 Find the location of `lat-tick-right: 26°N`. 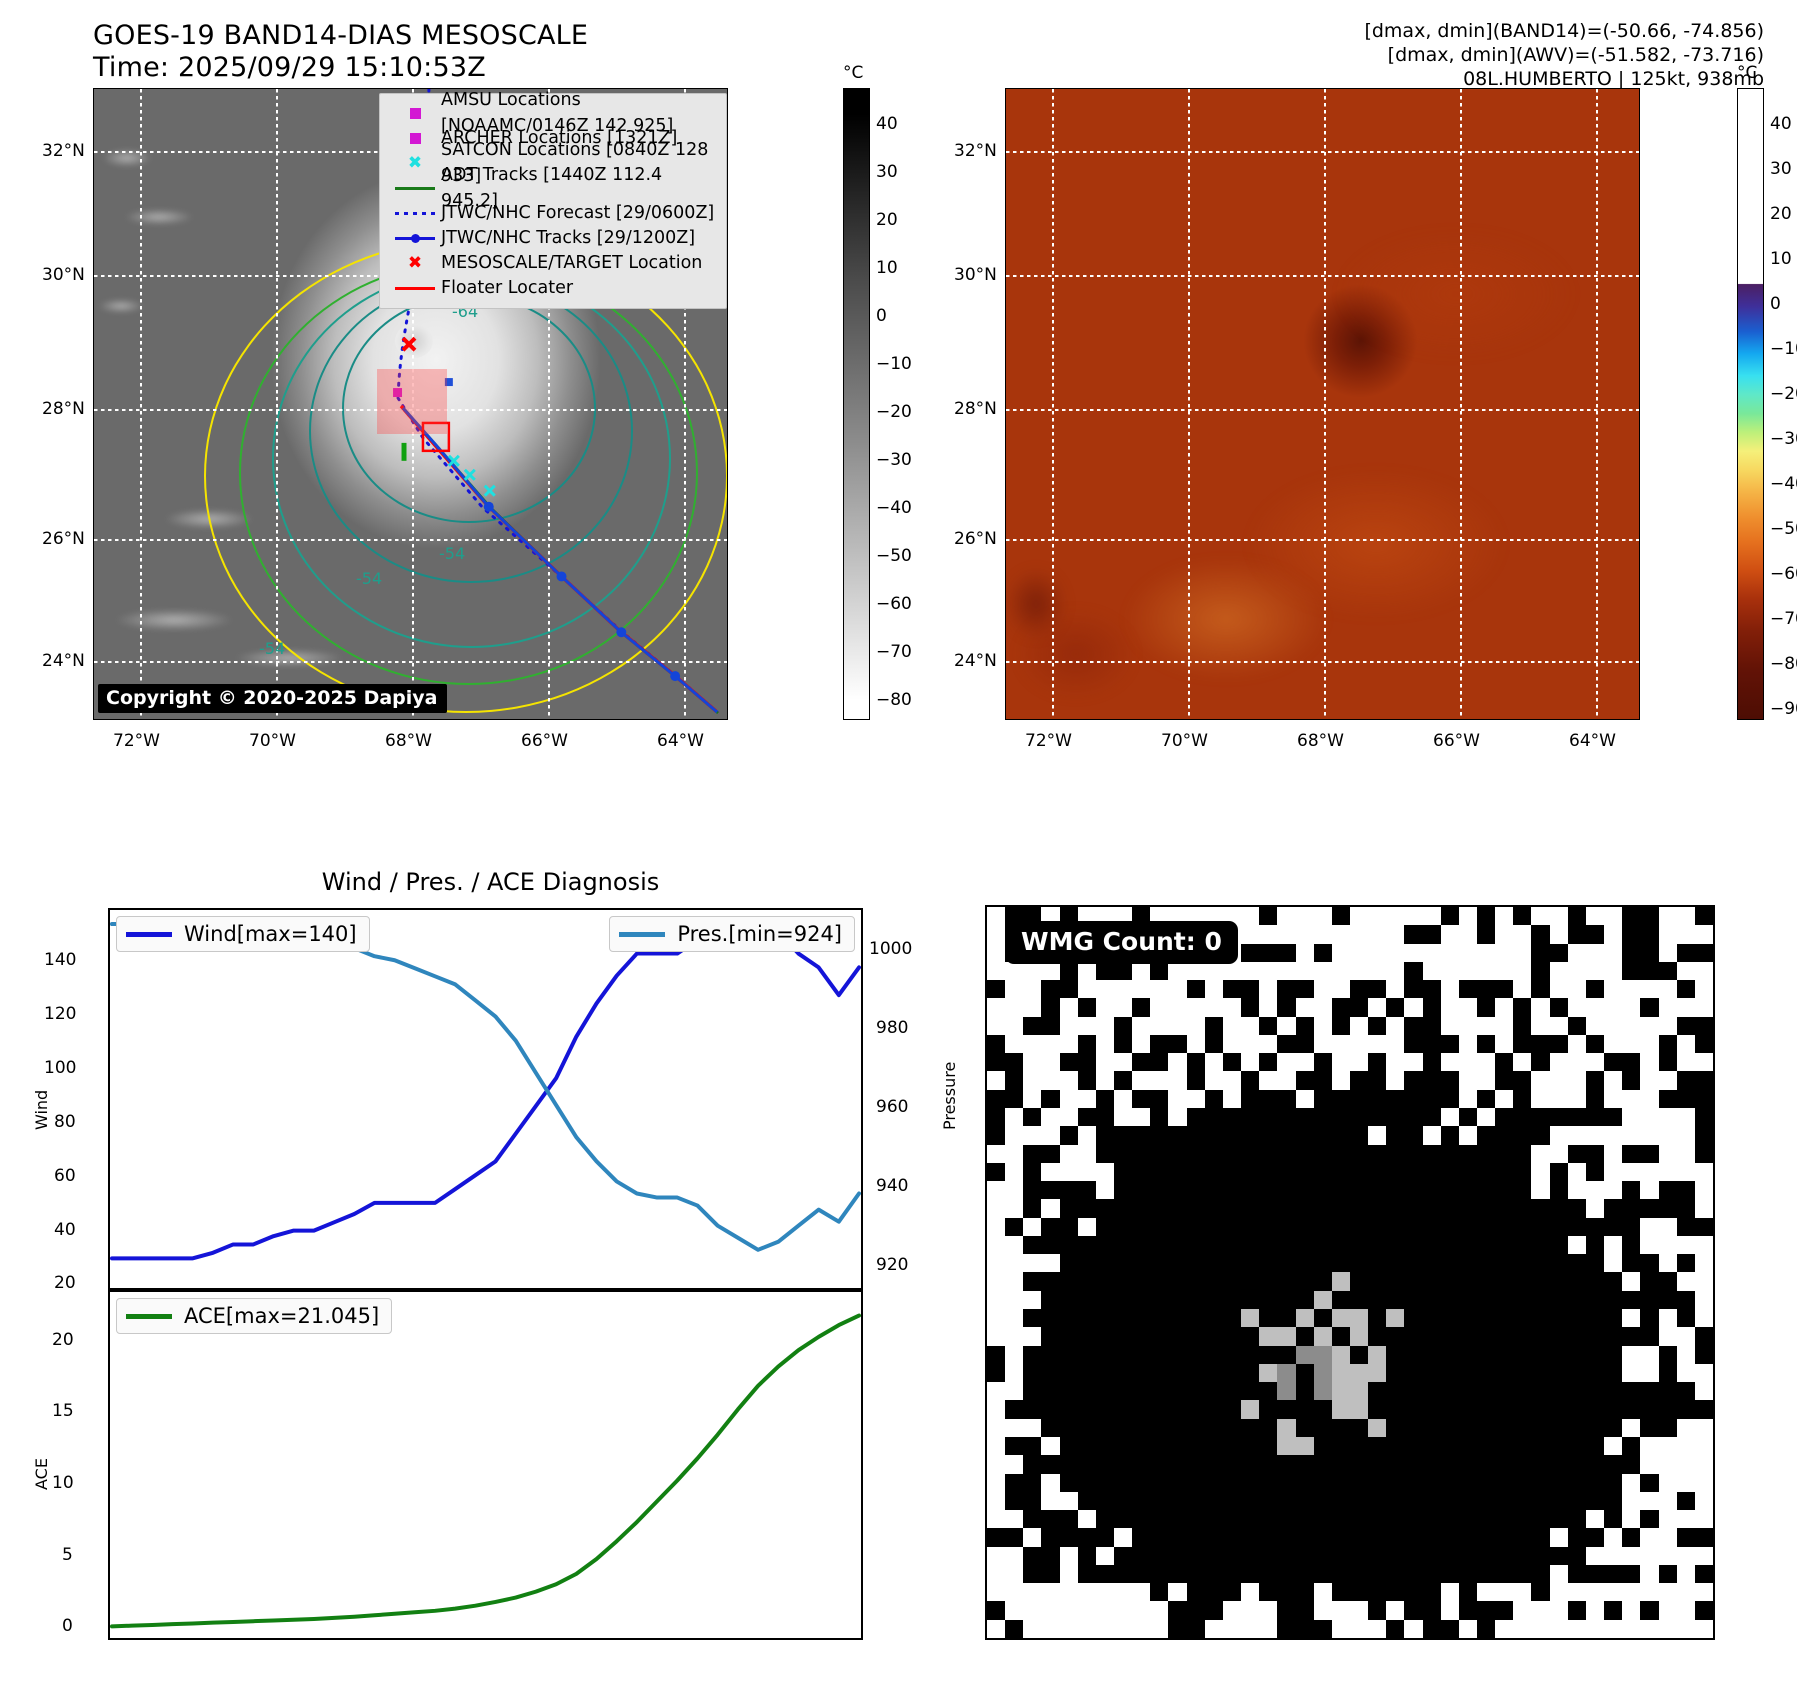

lat-tick-right: 26°N is located at coordinates (975, 539).